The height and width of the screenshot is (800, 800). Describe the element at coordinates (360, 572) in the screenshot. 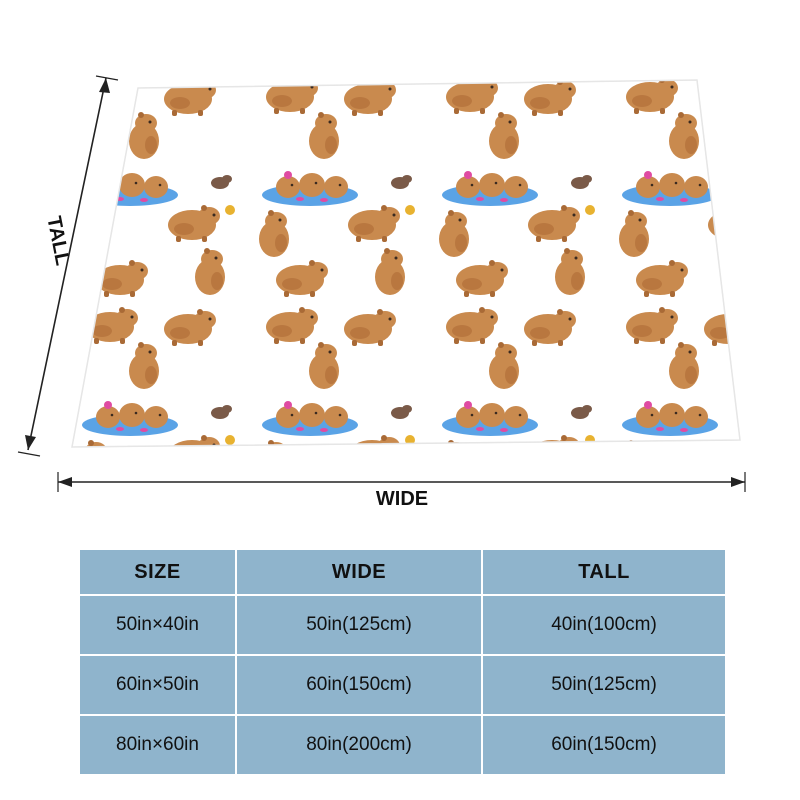

I see `header-wide: WIDE` at that location.